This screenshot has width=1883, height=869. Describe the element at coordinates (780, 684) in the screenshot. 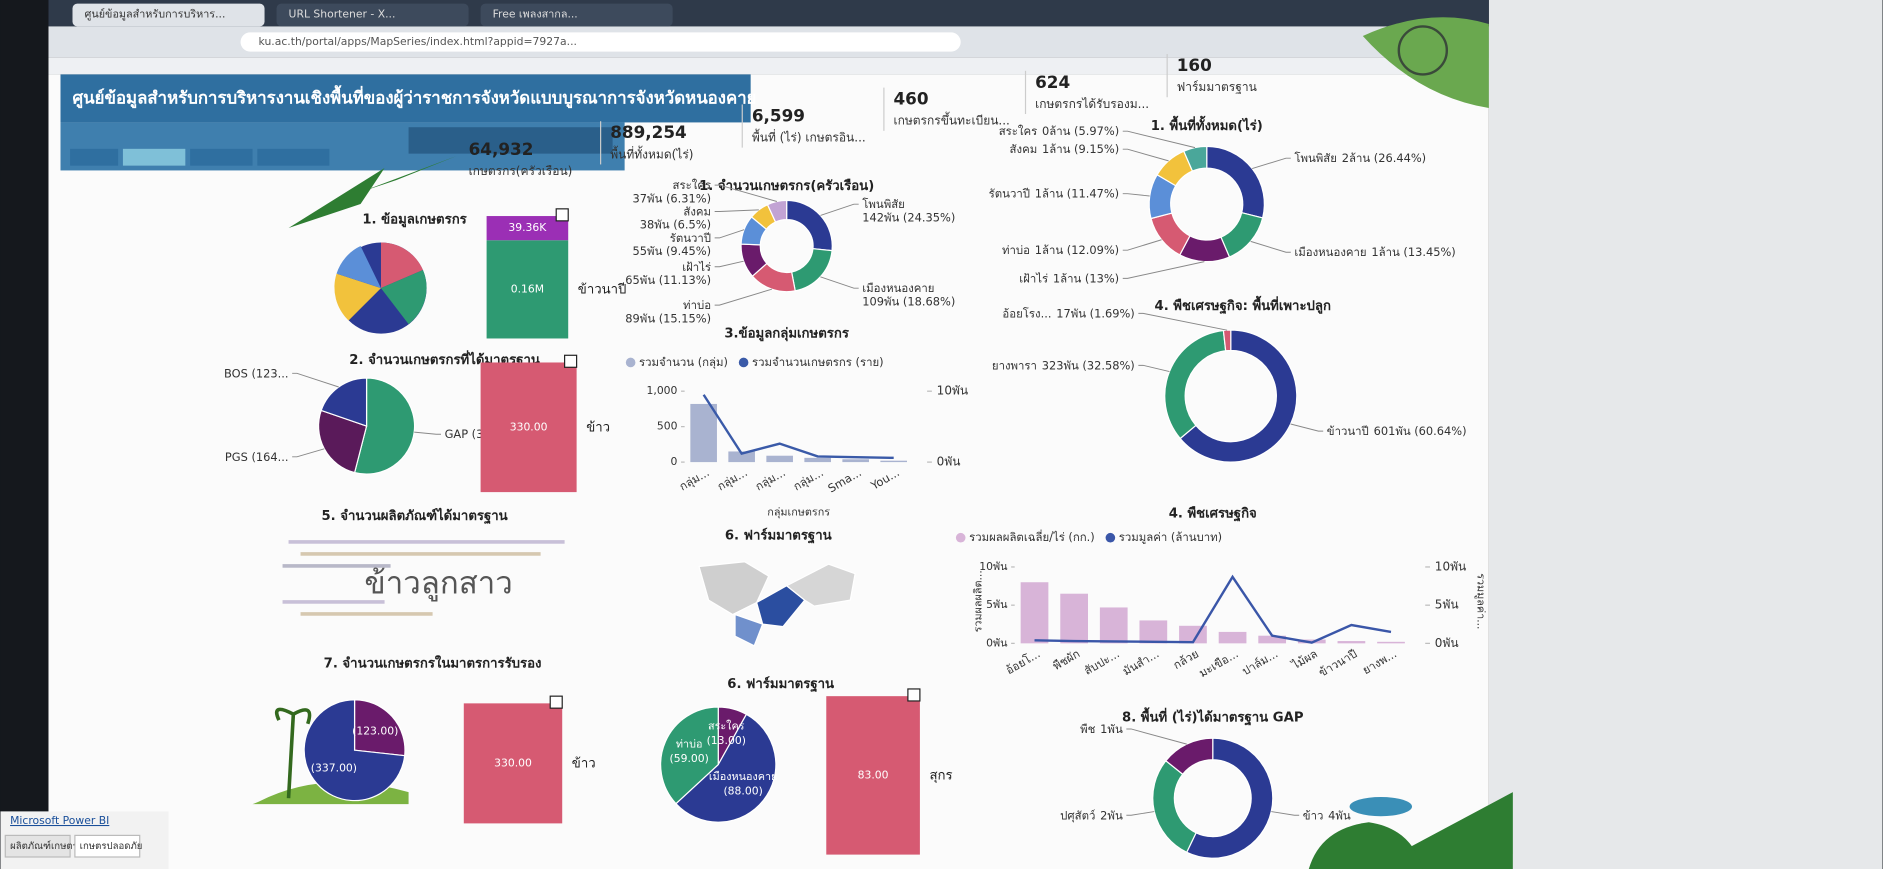

I see `chart-title: 6. ฟาร์มมาตรฐาน` at that location.